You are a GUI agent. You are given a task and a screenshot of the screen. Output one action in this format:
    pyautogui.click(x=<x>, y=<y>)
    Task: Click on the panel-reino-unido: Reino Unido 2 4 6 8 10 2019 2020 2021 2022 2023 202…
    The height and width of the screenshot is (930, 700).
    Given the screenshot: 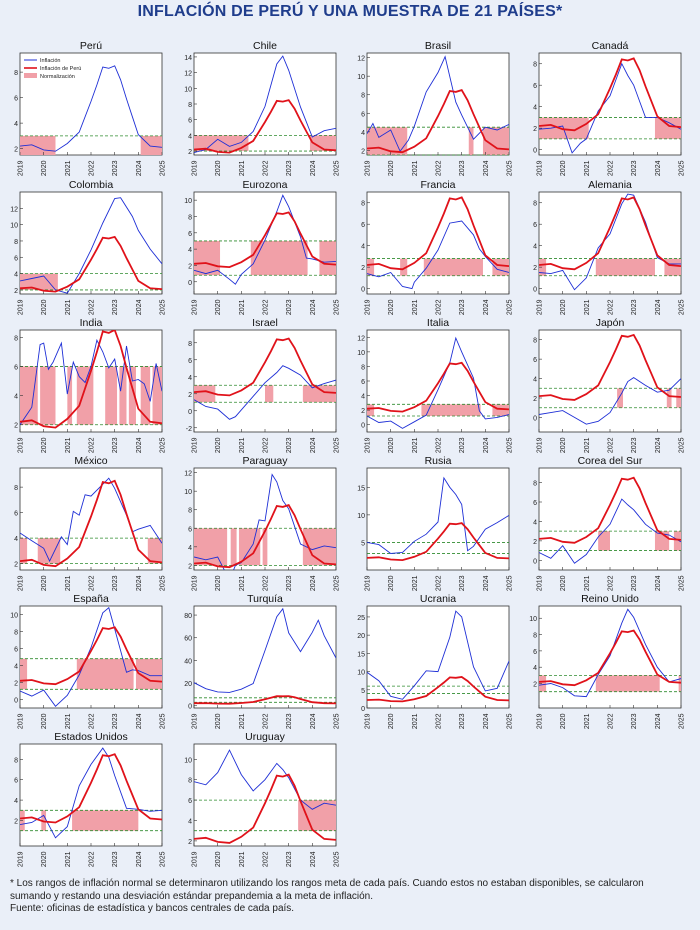 What is the action you would take?
    pyautogui.click(x=607, y=661)
    